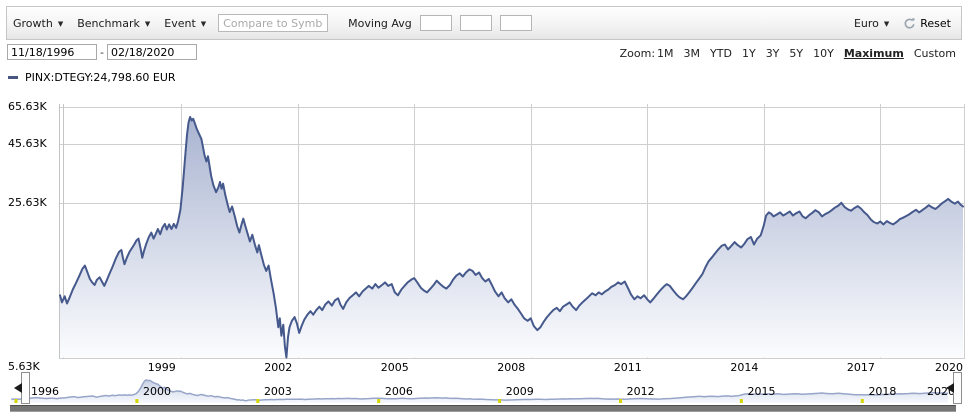 This screenshot has height=420, width=970. Describe the element at coordinates (483, 408) in the screenshot. I see `range-scrollbar` at that location.